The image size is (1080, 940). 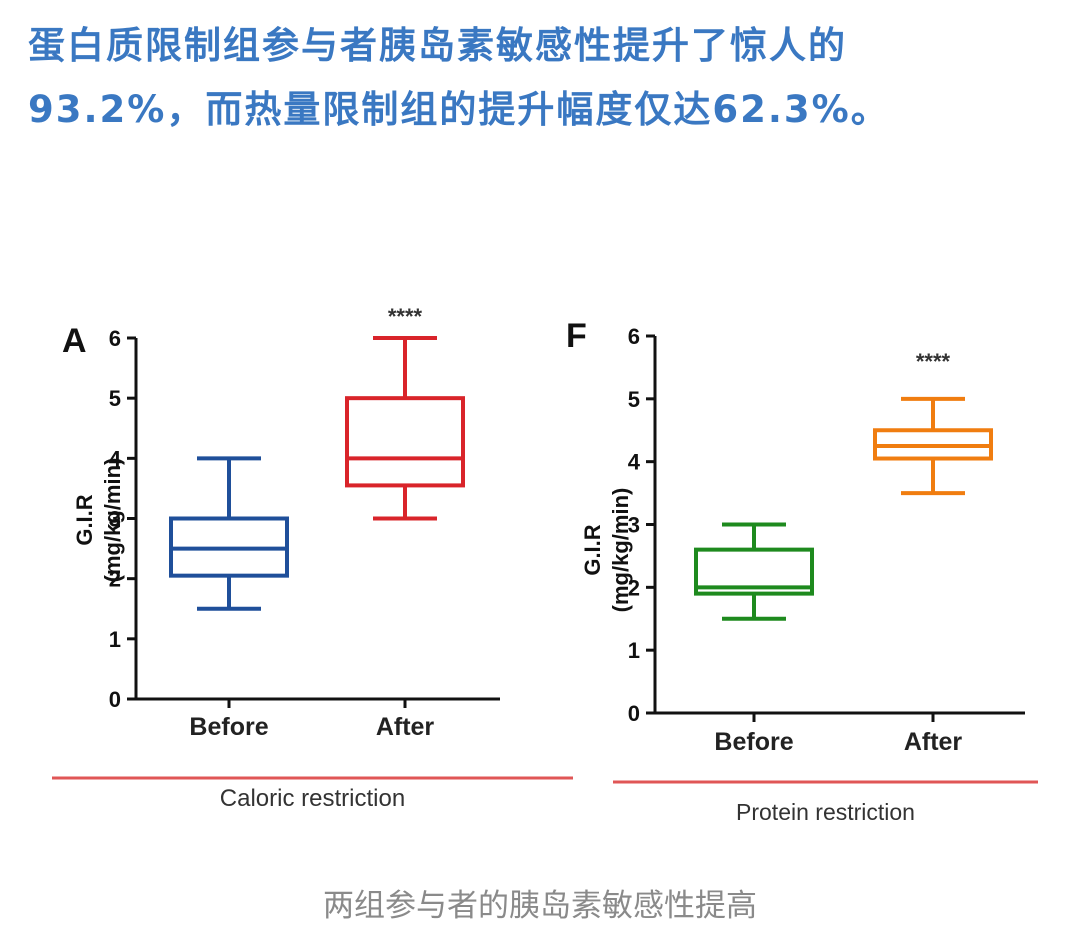 What do you see at coordinates (98, 520) in the screenshot?
I see `caloric-y-axis-title: G.I.R (mg/kg/min)` at bounding box center [98, 520].